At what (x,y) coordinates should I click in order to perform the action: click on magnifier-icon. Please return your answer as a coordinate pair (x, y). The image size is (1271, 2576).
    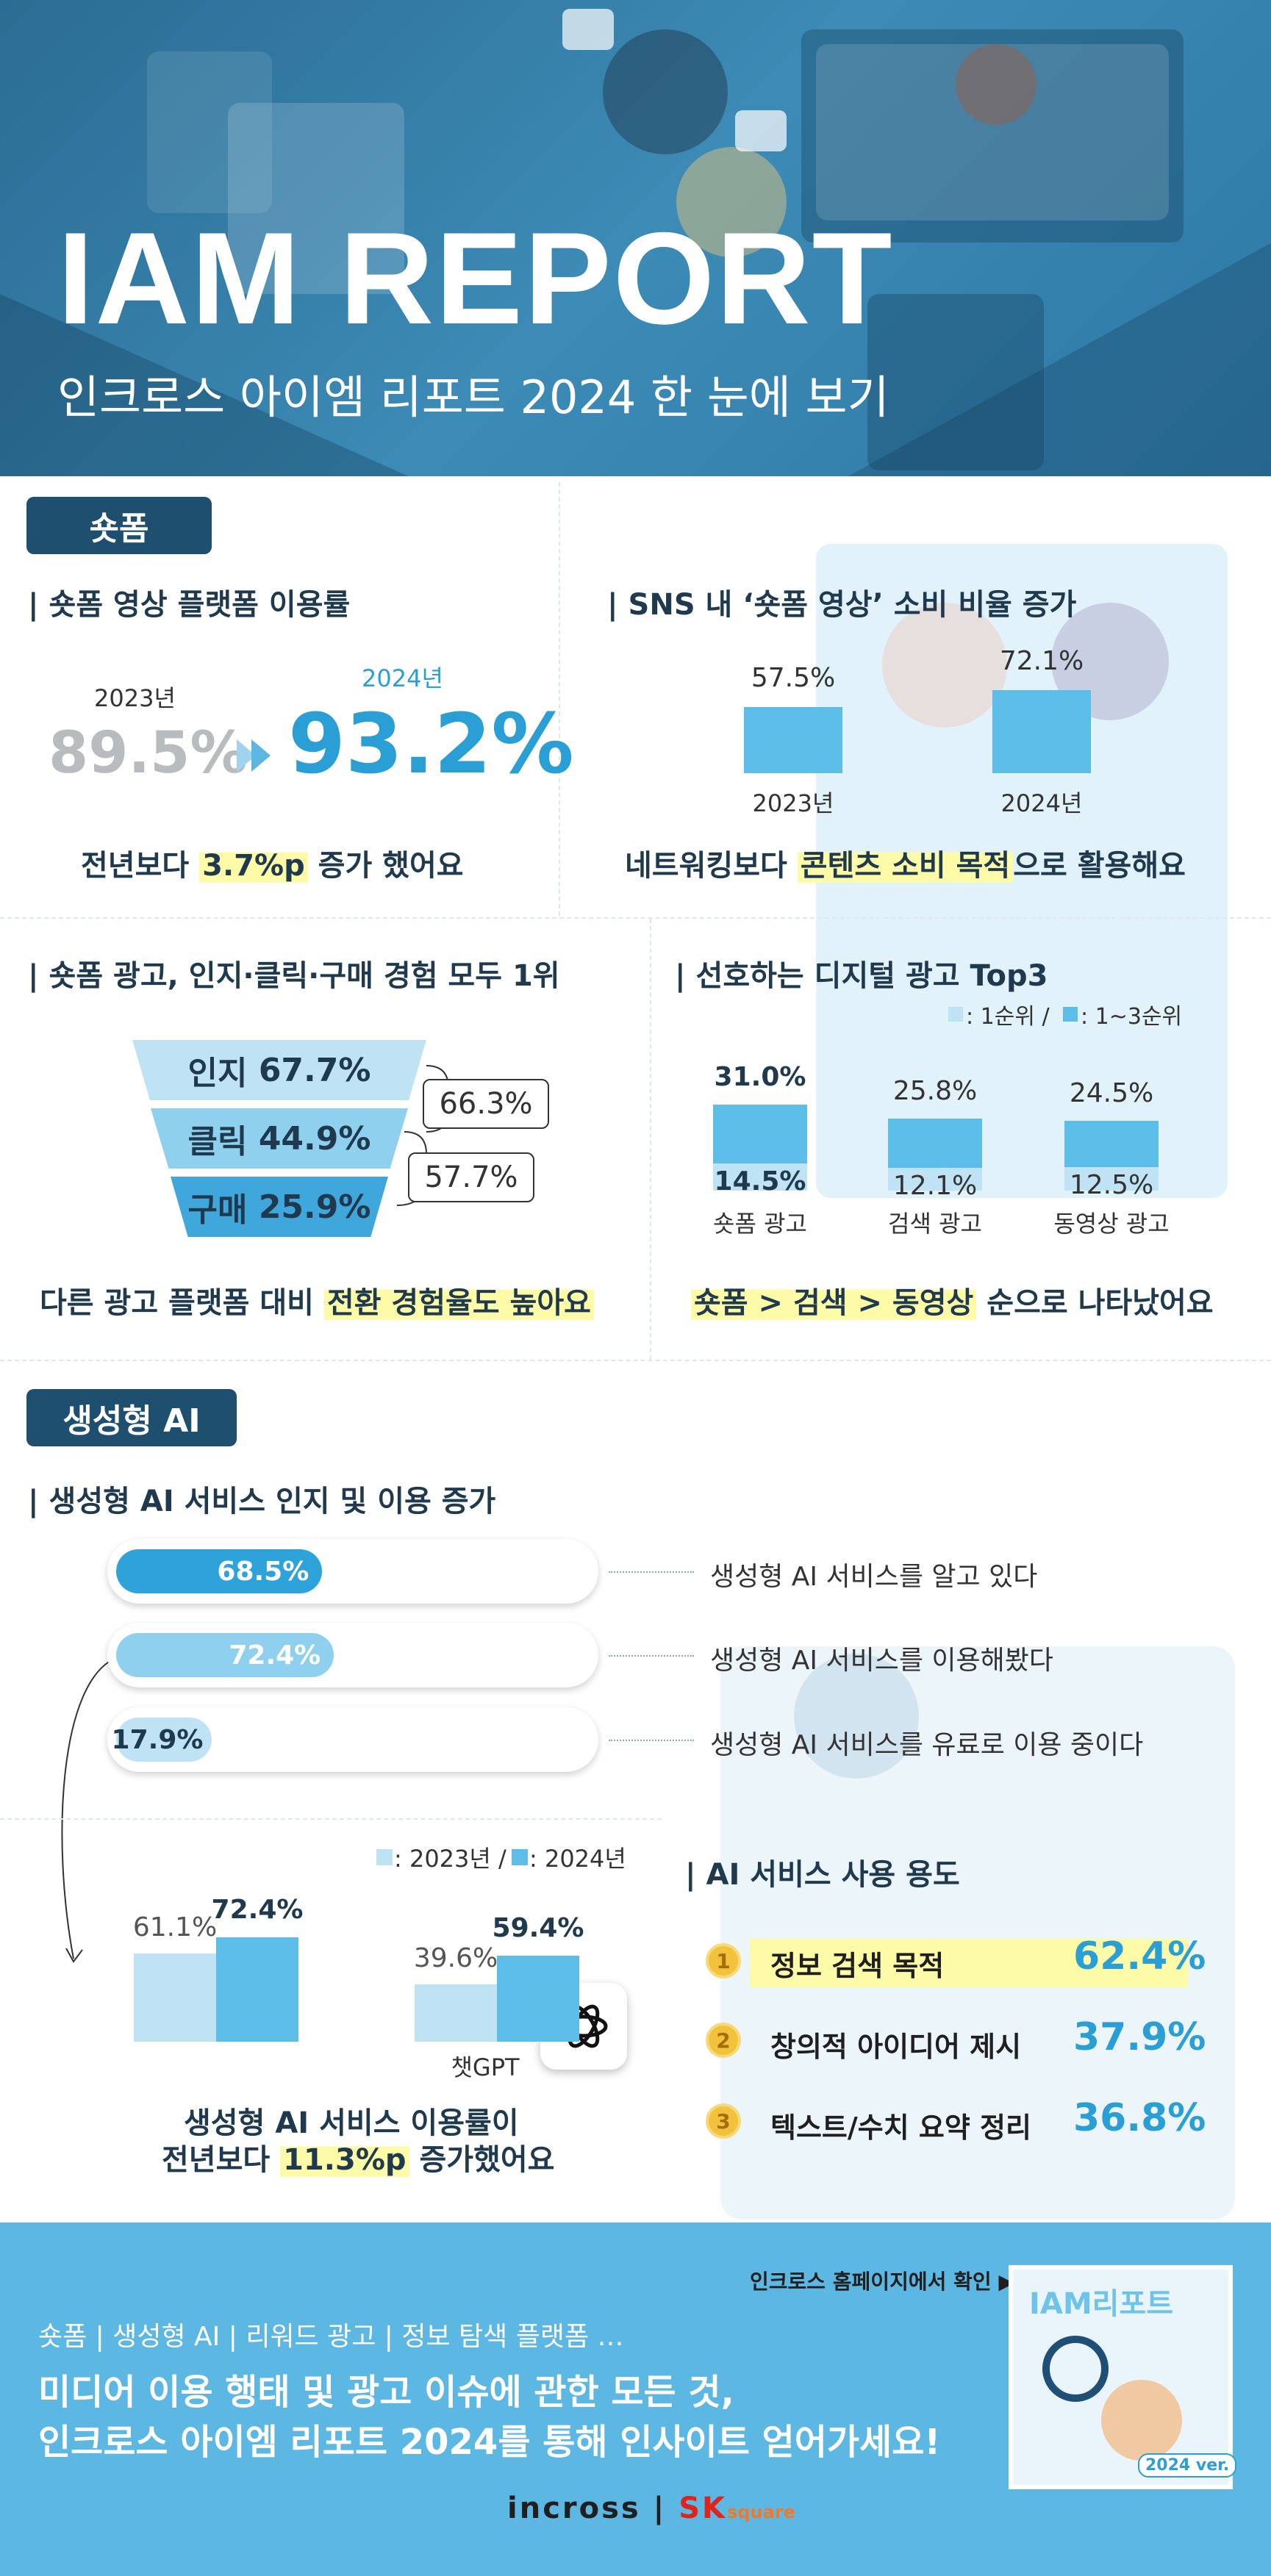
    Looking at the image, I should click on (1075, 2369).